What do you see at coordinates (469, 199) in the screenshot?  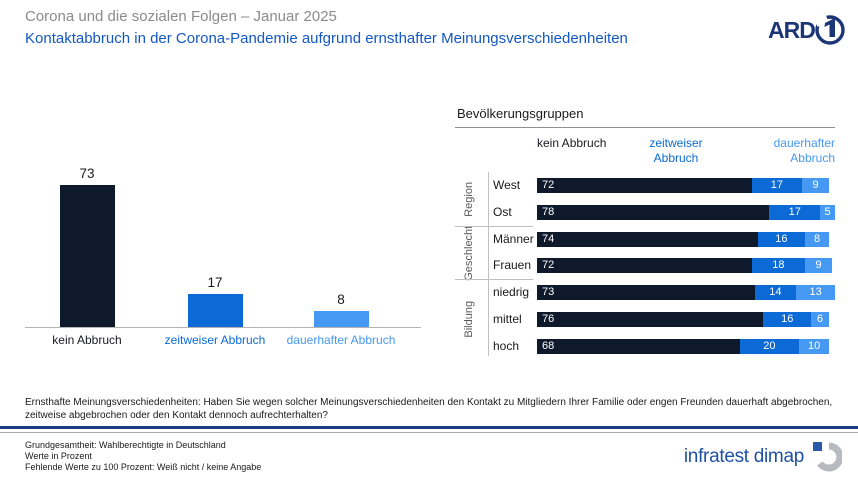 I see `group-label: Region` at bounding box center [469, 199].